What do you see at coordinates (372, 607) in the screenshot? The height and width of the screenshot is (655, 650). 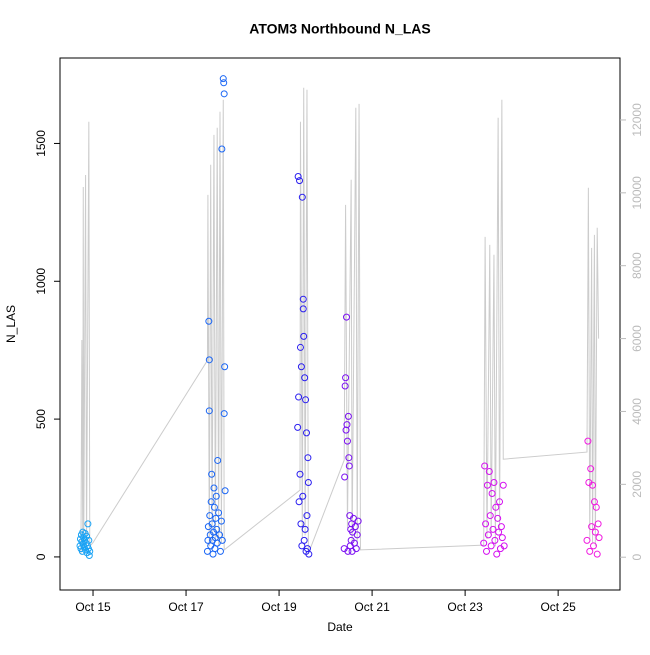 I see `x-tick-label: Oct 21` at bounding box center [372, 607].